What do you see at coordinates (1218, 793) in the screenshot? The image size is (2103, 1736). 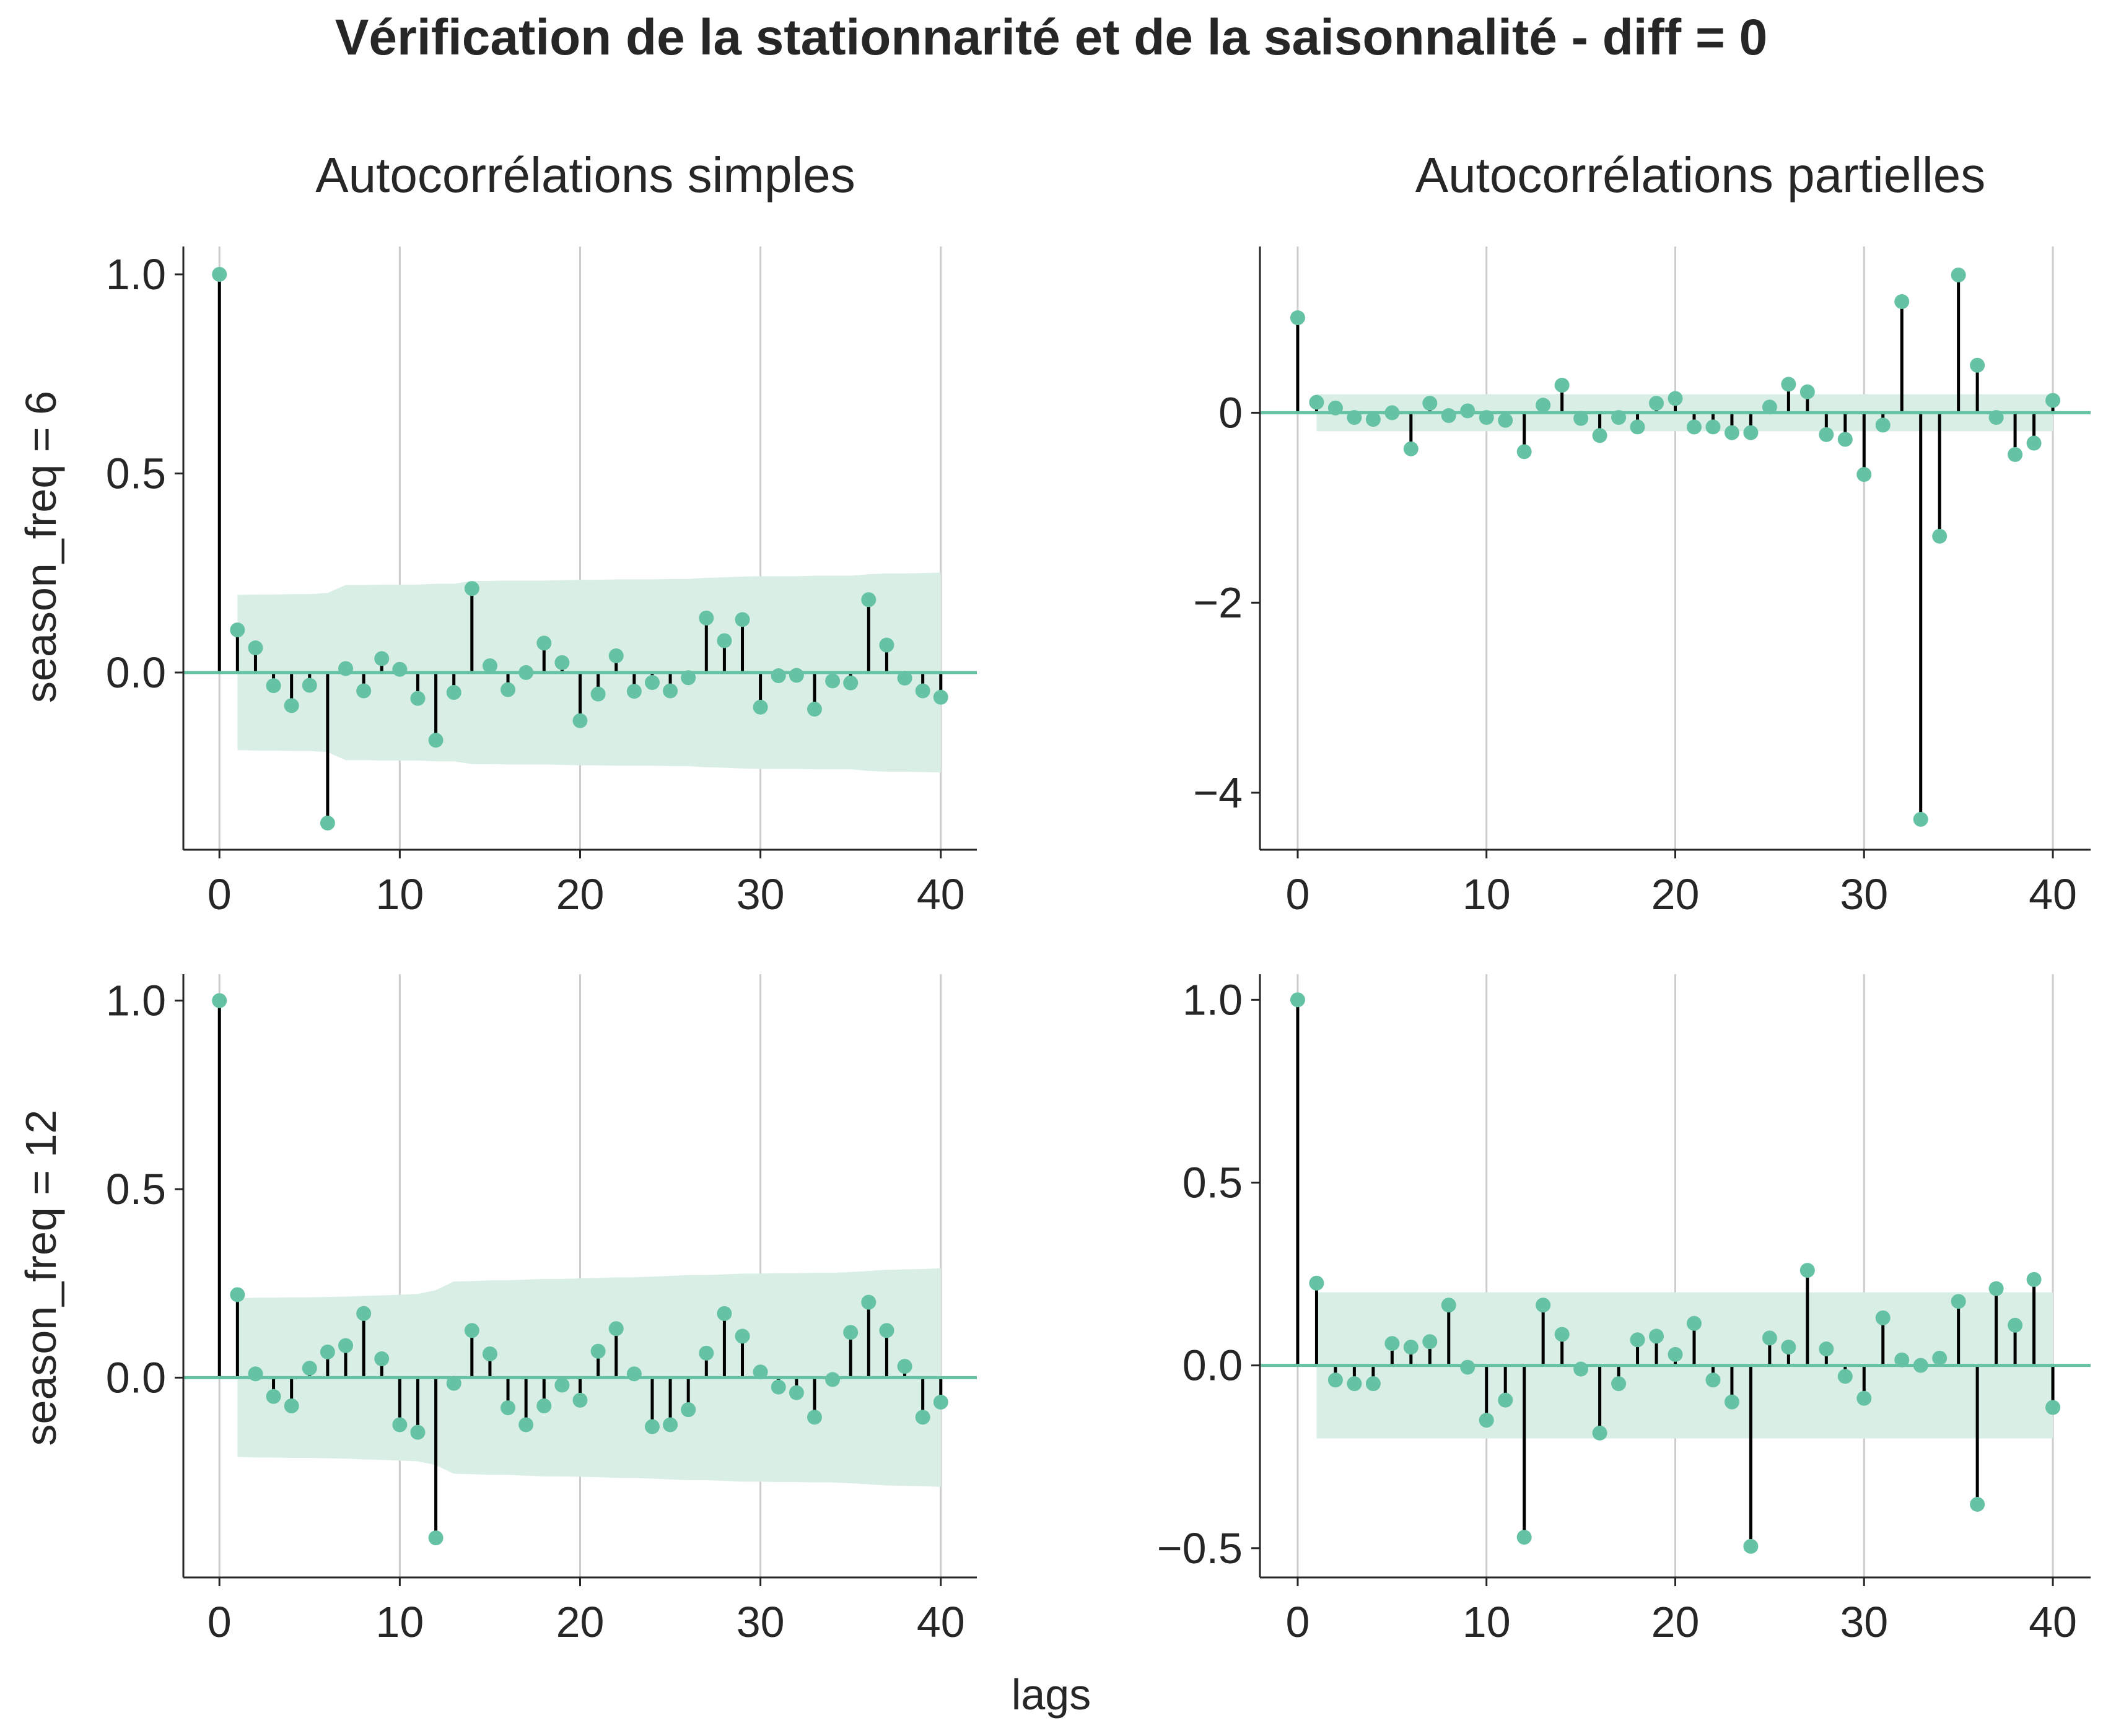 I see `y-tick-label: −4` at bounding box center [1218, 793].